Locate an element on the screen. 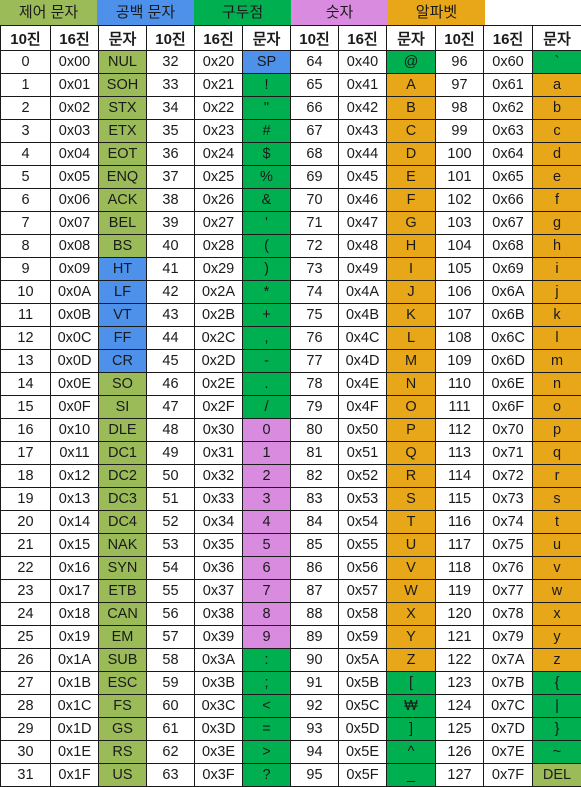 The width and height of the screenshot is (581, 787). character-cell-control: ESC is located at coordinates (122, 683).